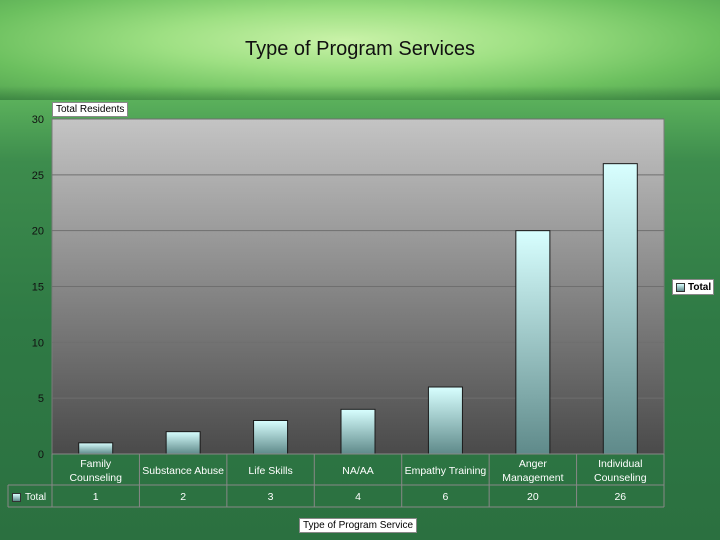  I want to click on data-table-value: 2, so click(183, 497).